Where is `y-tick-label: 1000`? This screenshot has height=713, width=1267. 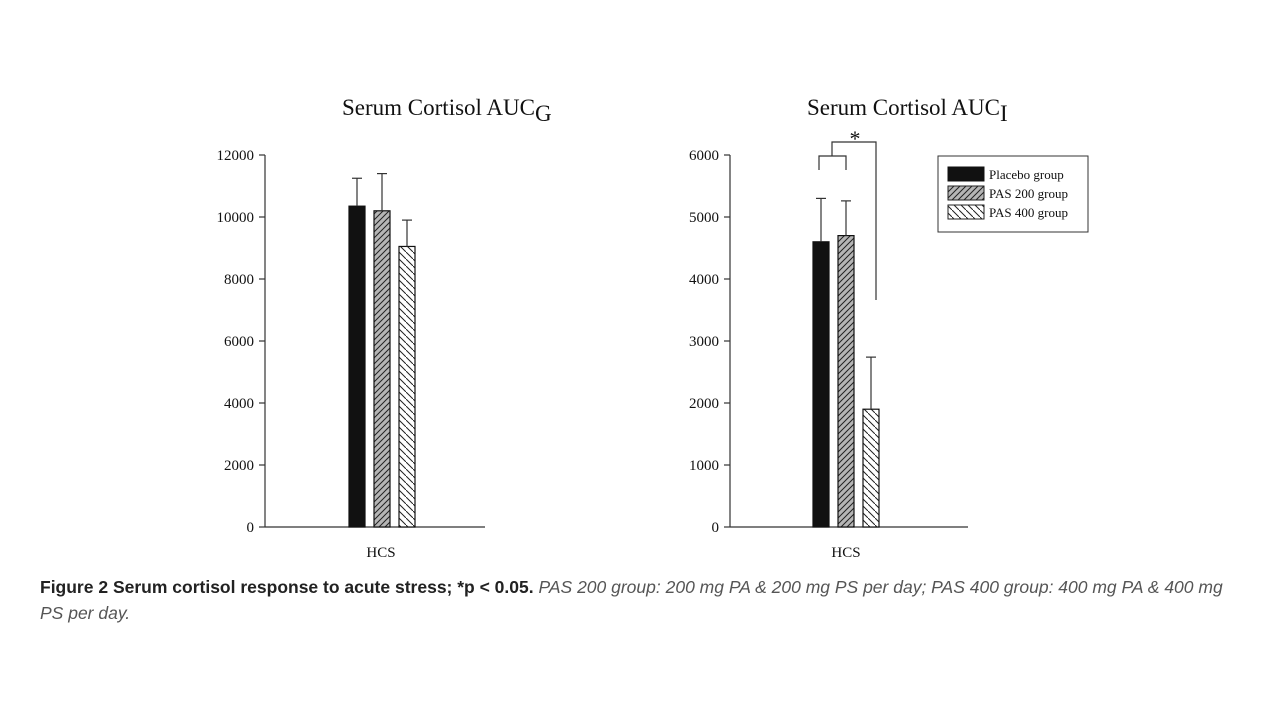
y-tick-label: 1000 is located at coordinates (704, 466).